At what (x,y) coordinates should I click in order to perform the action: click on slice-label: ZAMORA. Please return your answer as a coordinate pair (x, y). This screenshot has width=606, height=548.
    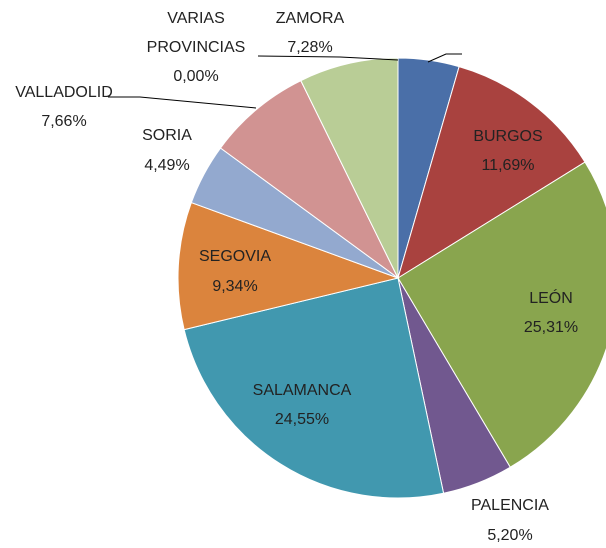
    Looking at the image, I should click on (310, 18).